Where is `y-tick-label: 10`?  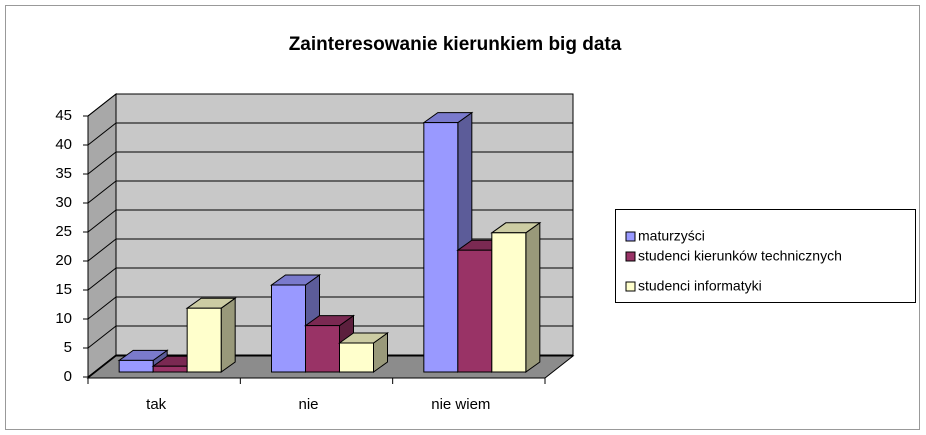 y-tick-label: 10 is located at coordinates (63, 318).